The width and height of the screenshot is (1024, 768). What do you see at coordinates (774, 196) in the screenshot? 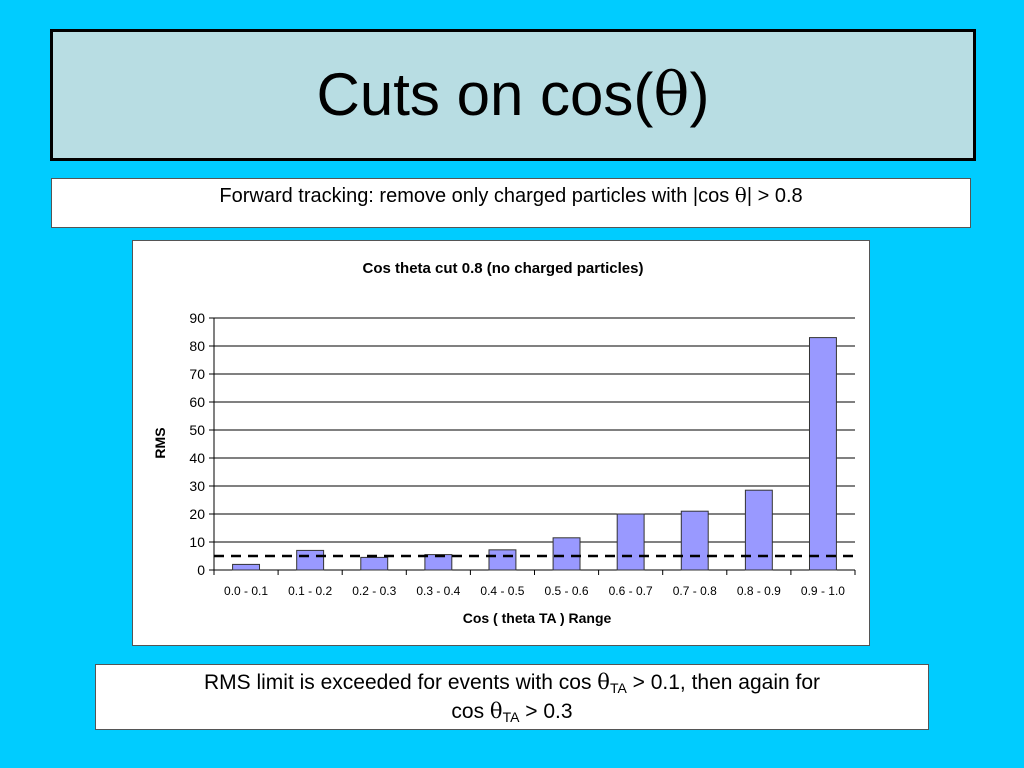
I see `subtitle-suffix: | > 0.8` at bounding box center [774, 196].